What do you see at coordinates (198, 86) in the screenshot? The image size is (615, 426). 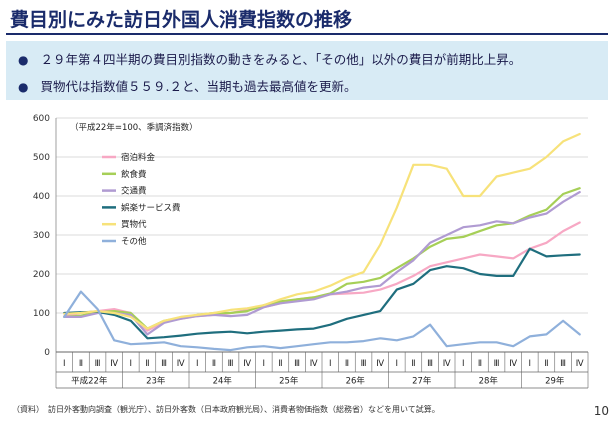 I see `summary-text: 買物代は指数値５５９.２と、当期も過去最高値を更新。` at bounding box center [198, 86].